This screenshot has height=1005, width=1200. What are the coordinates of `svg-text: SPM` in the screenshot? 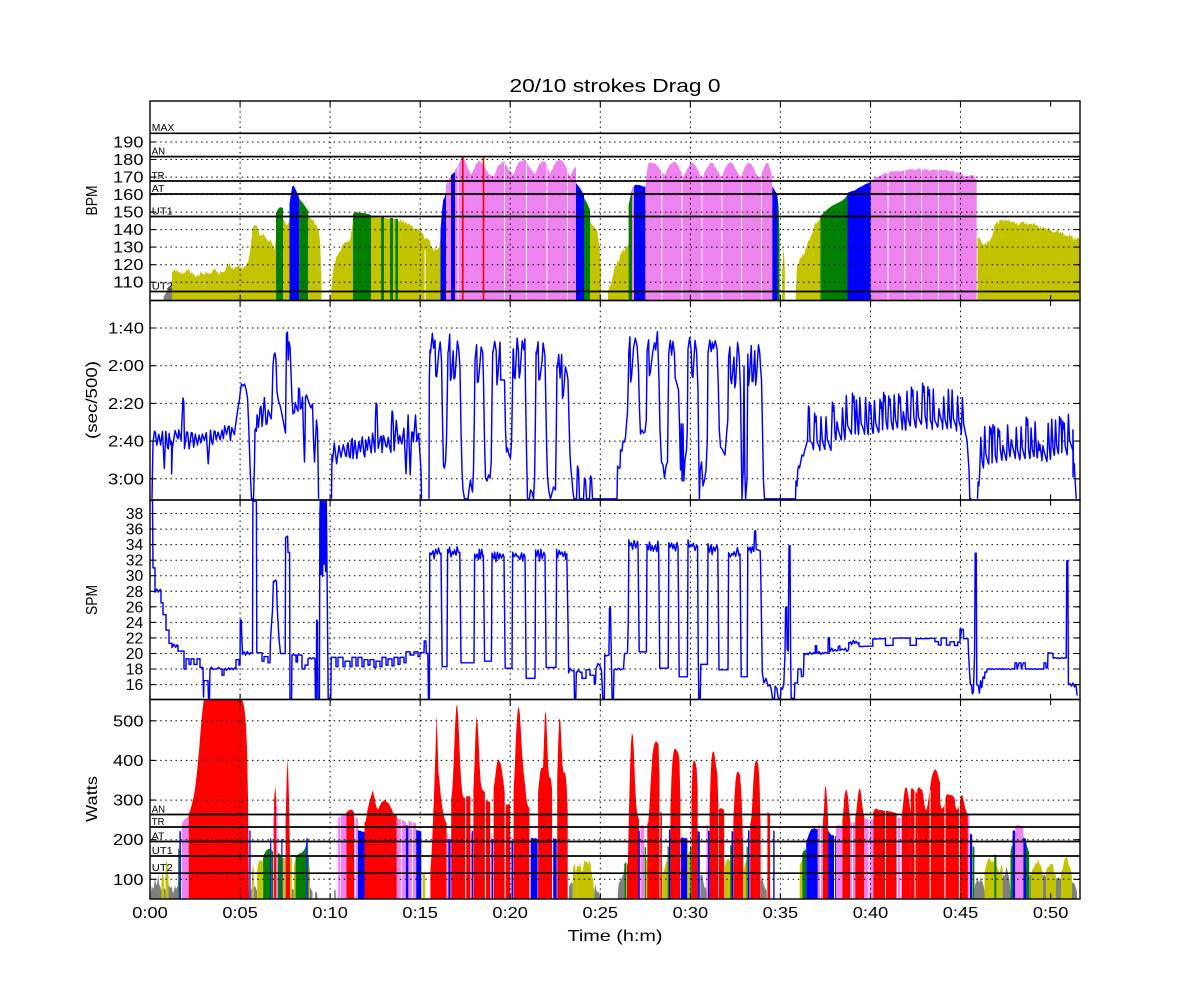 It's located at (92, 600).